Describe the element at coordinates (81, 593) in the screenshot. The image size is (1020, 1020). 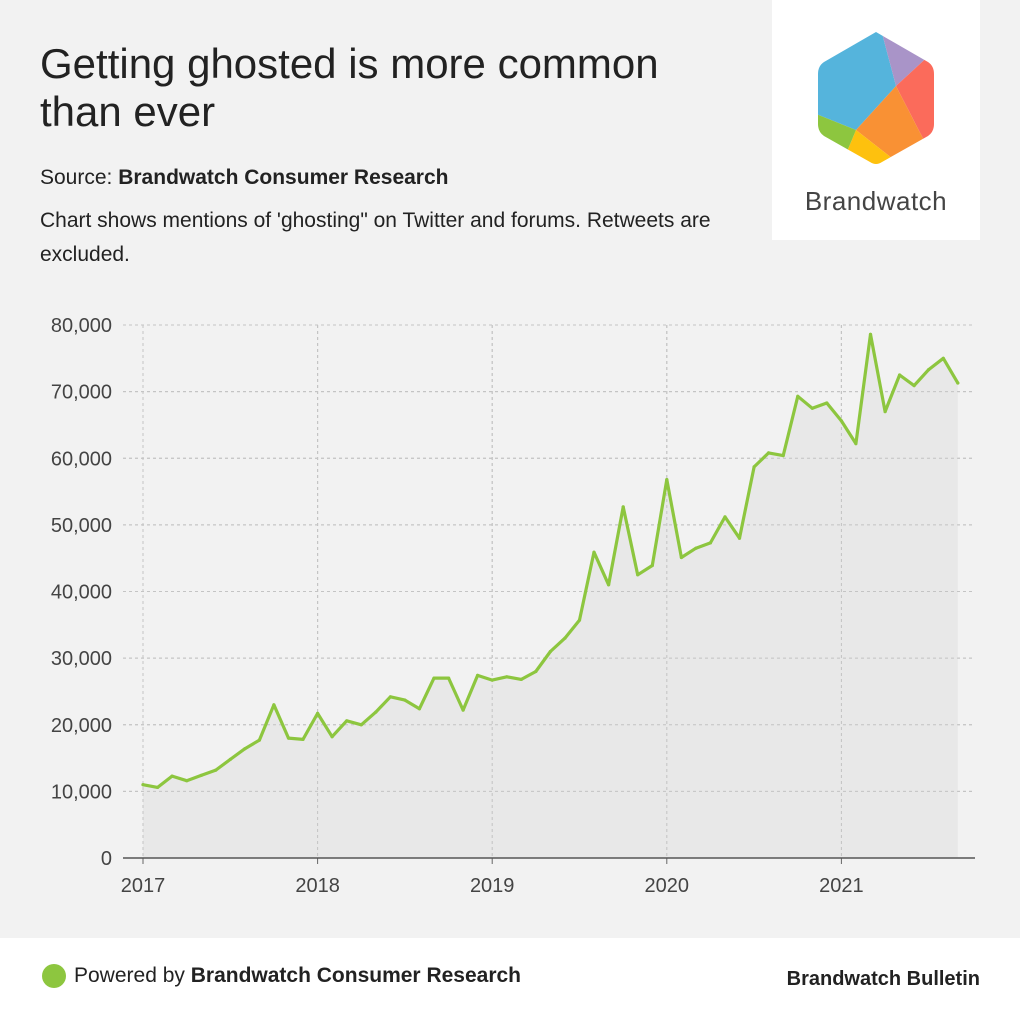
I see `y-tick-label: 40,000` at that location.